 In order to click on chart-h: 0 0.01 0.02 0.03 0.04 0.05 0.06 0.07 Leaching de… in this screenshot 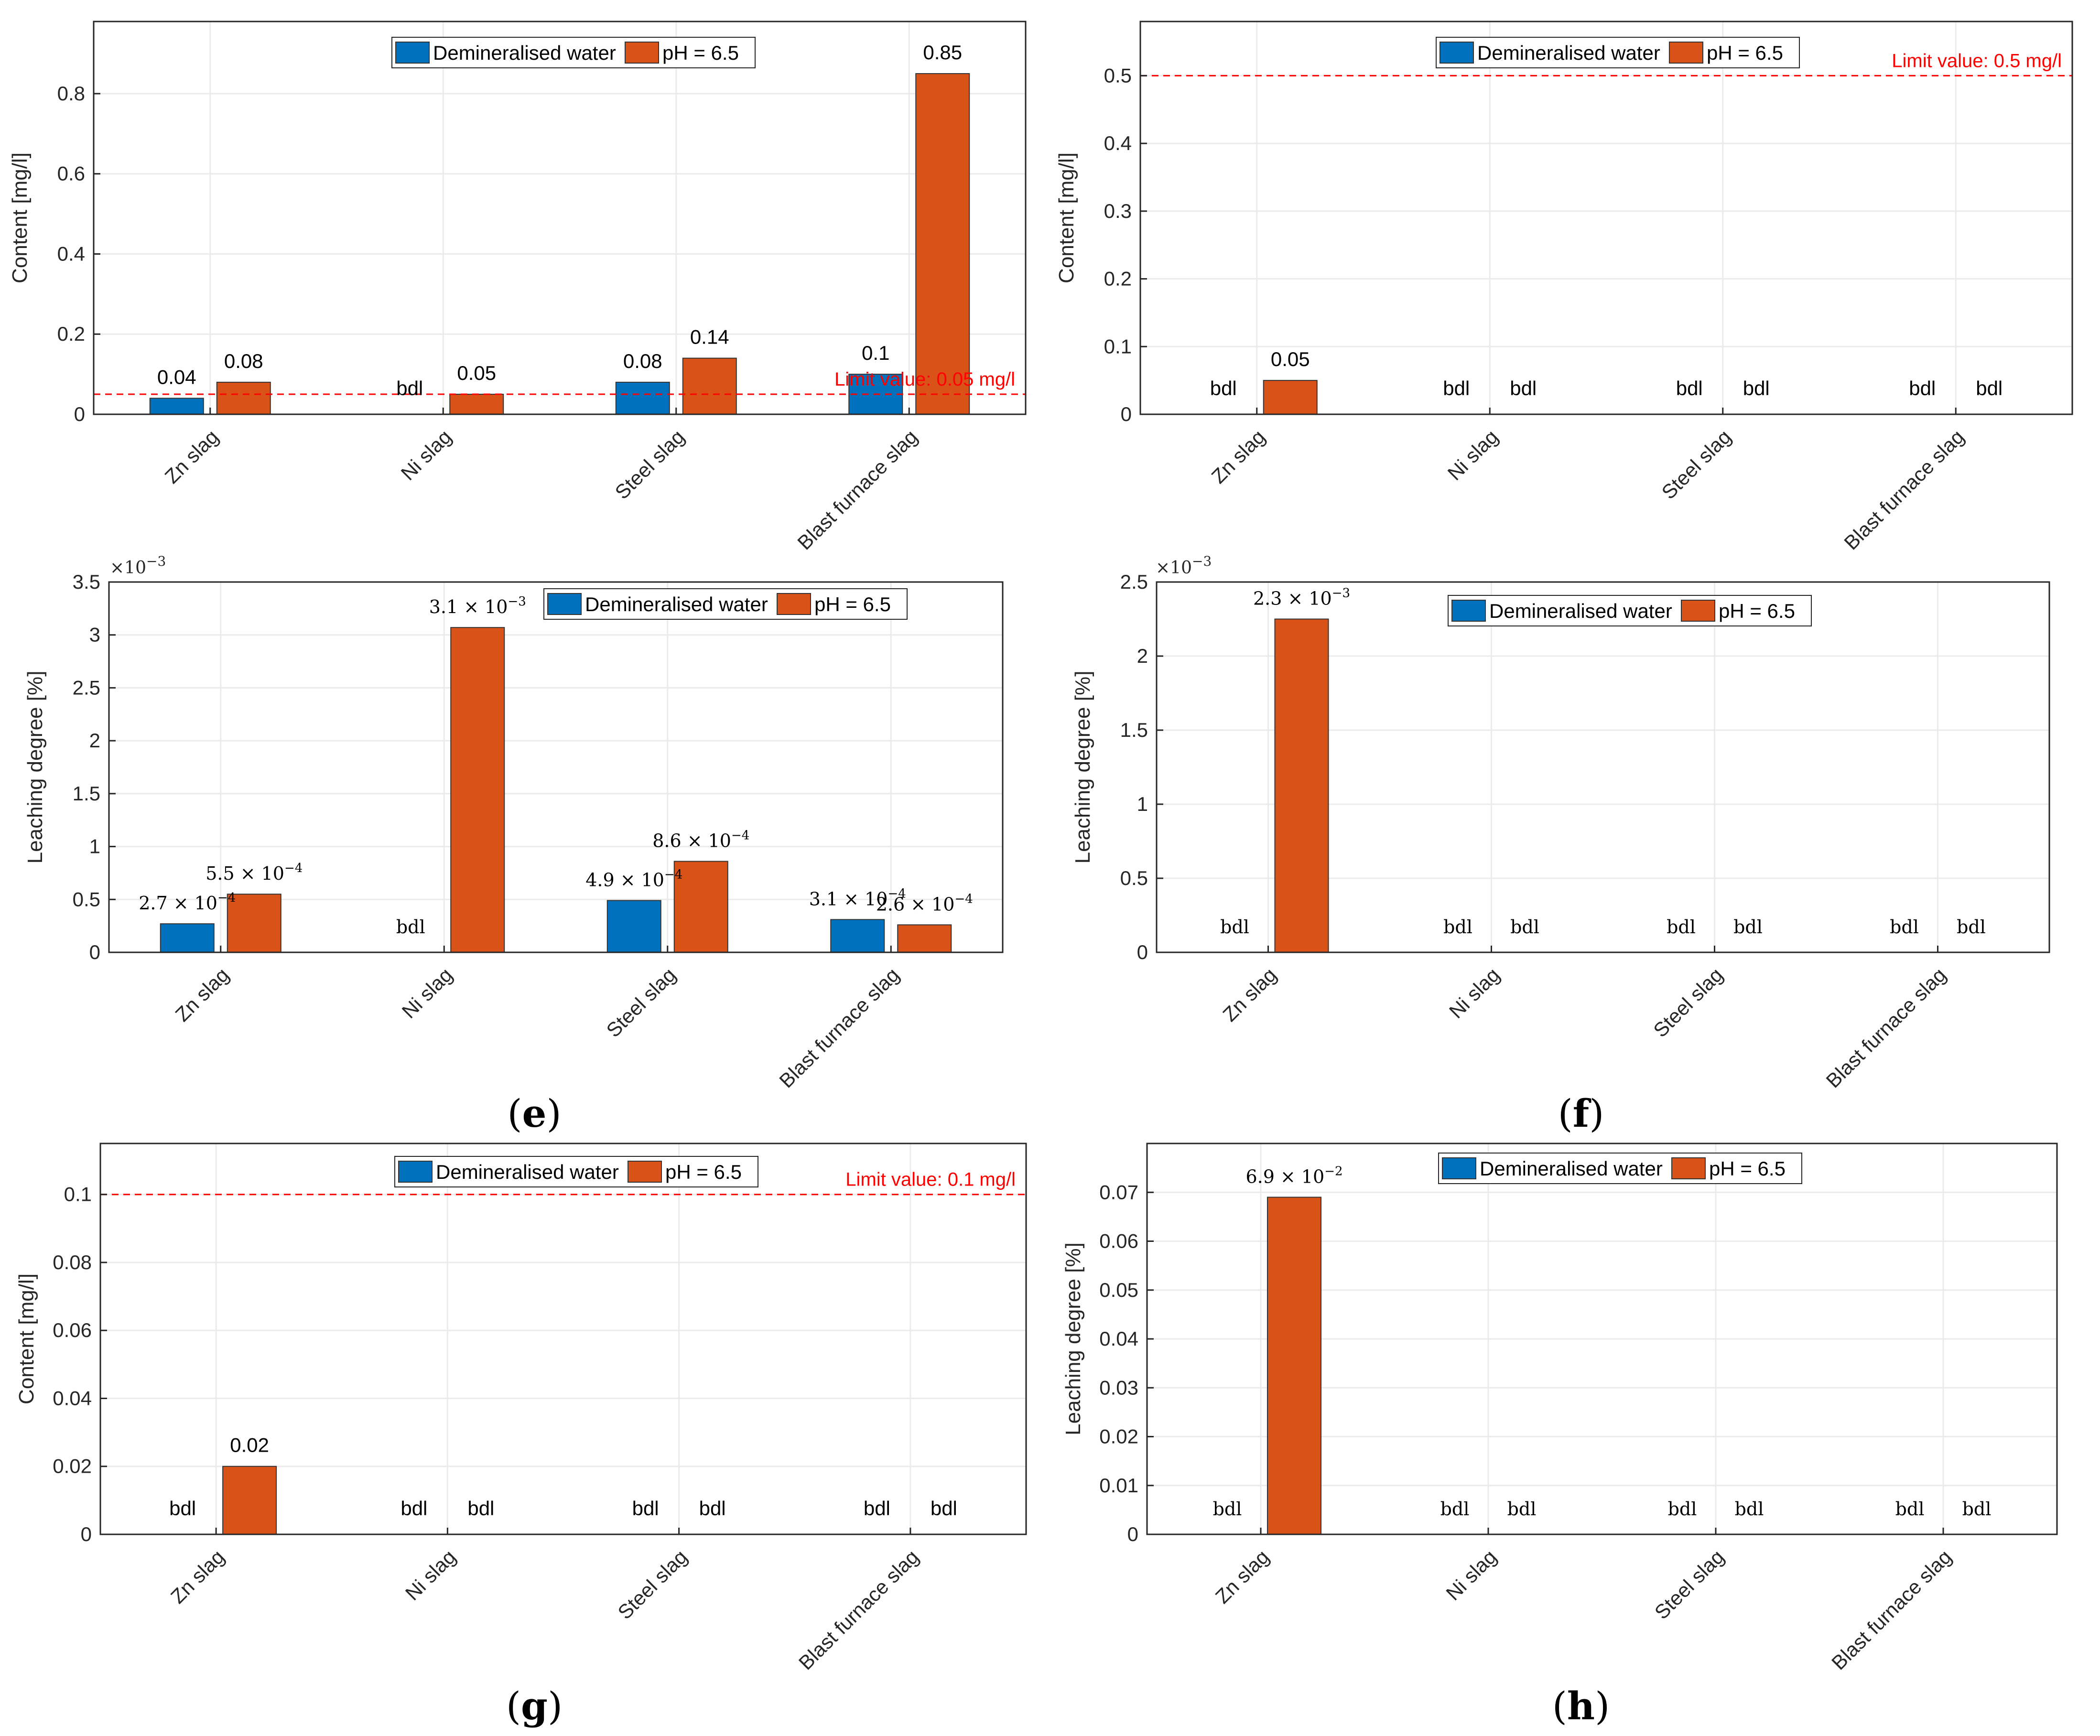, I will do `click(1559, 1408)`.